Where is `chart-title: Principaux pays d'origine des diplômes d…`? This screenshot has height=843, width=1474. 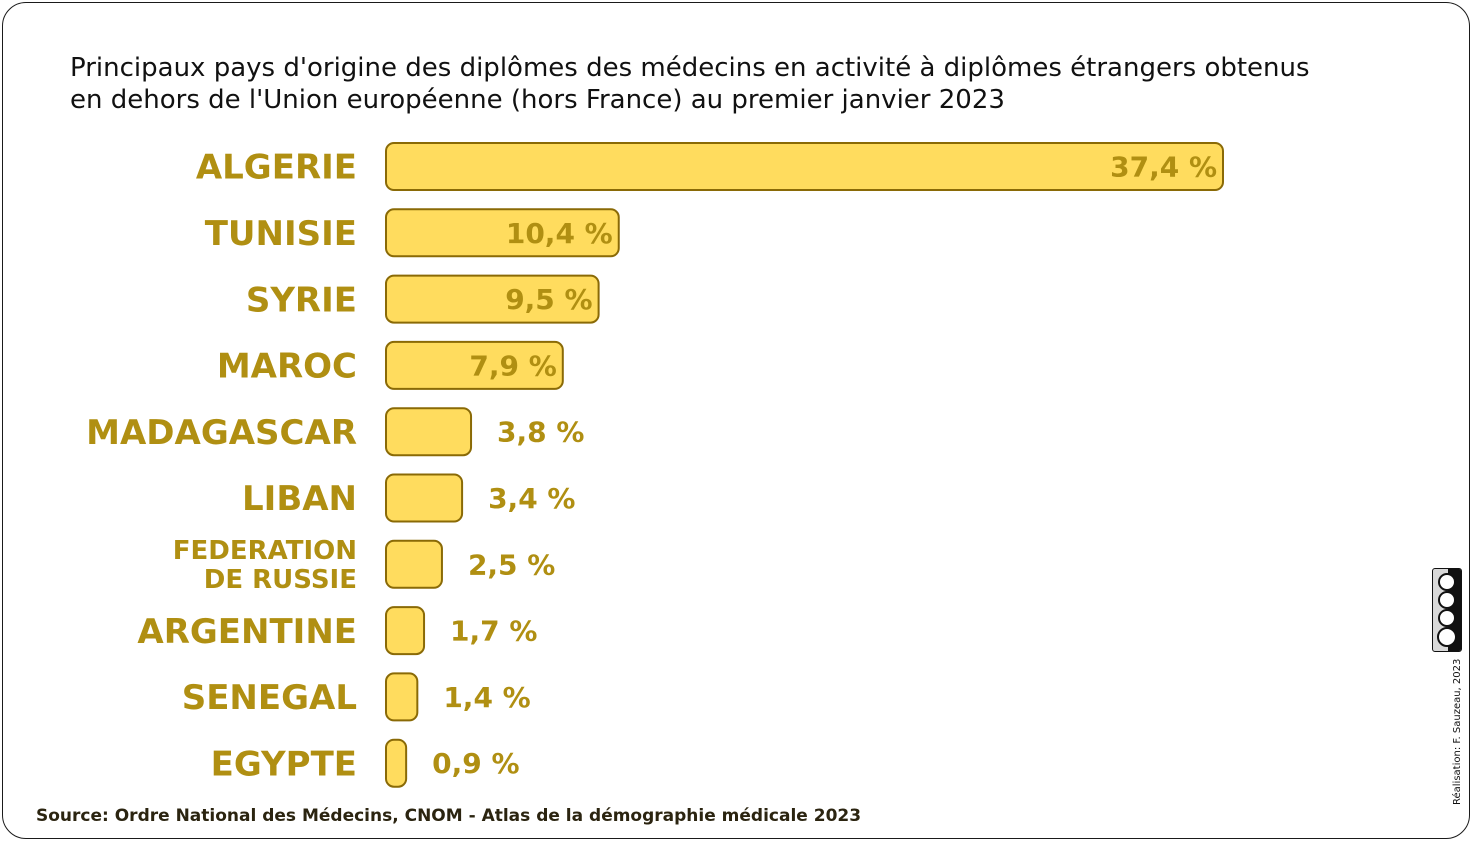 chart-title: Principaux pays d'origine des diplômes d… is located at coordinates (690, 84).